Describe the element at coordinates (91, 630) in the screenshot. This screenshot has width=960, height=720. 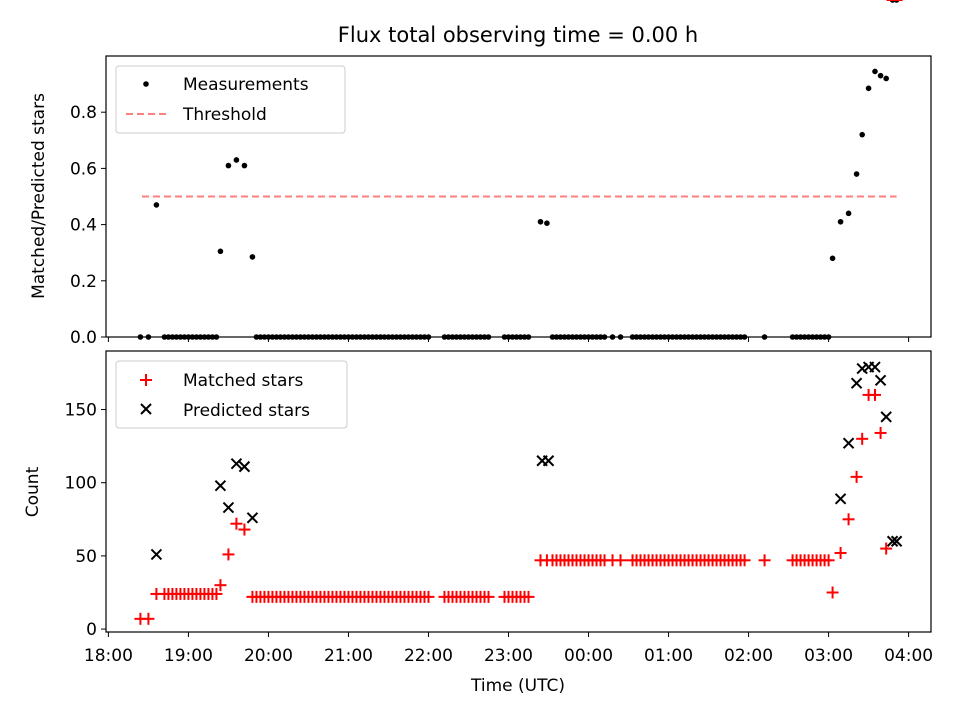
I see `bottom-y-tick-label: 0` at that location.